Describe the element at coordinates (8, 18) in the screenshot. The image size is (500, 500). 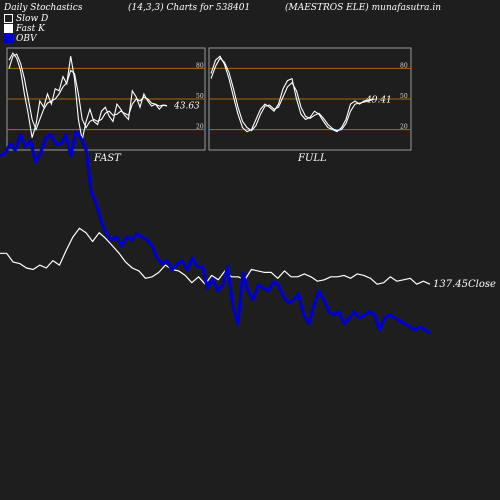
I see `legend-swatch-slow-d` at that location.